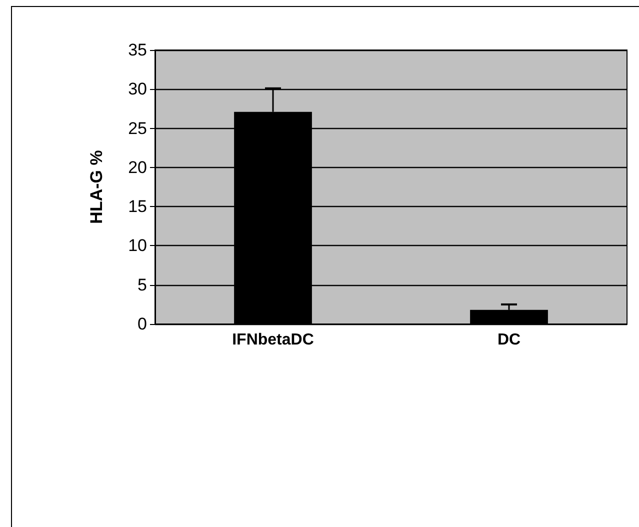 The width and height of the screenshot is (639, 527). What do you see at coordinates (137, 89) in the screenshot?
I see `y-tick-label: 30` at bounding box center [137, 89].